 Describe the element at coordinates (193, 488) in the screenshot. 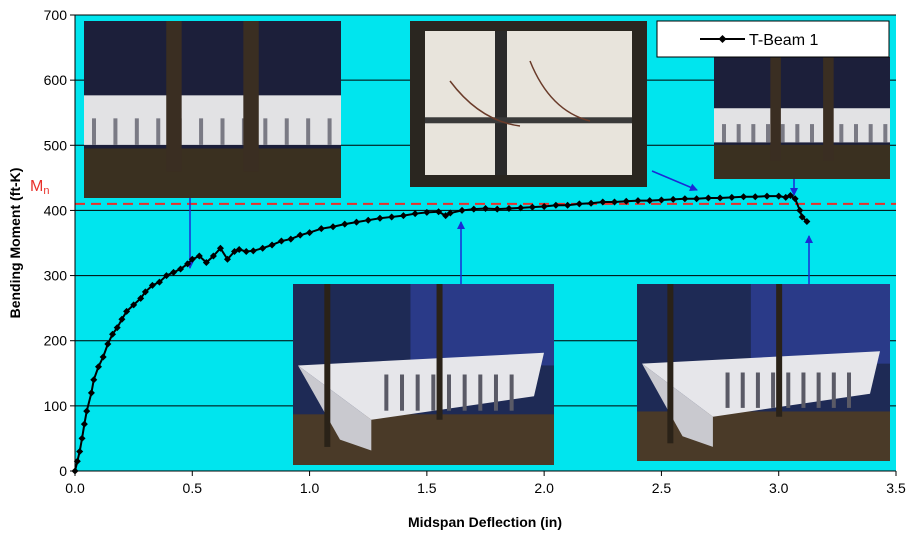

I see `x-tick-label: 0.5` at that location.